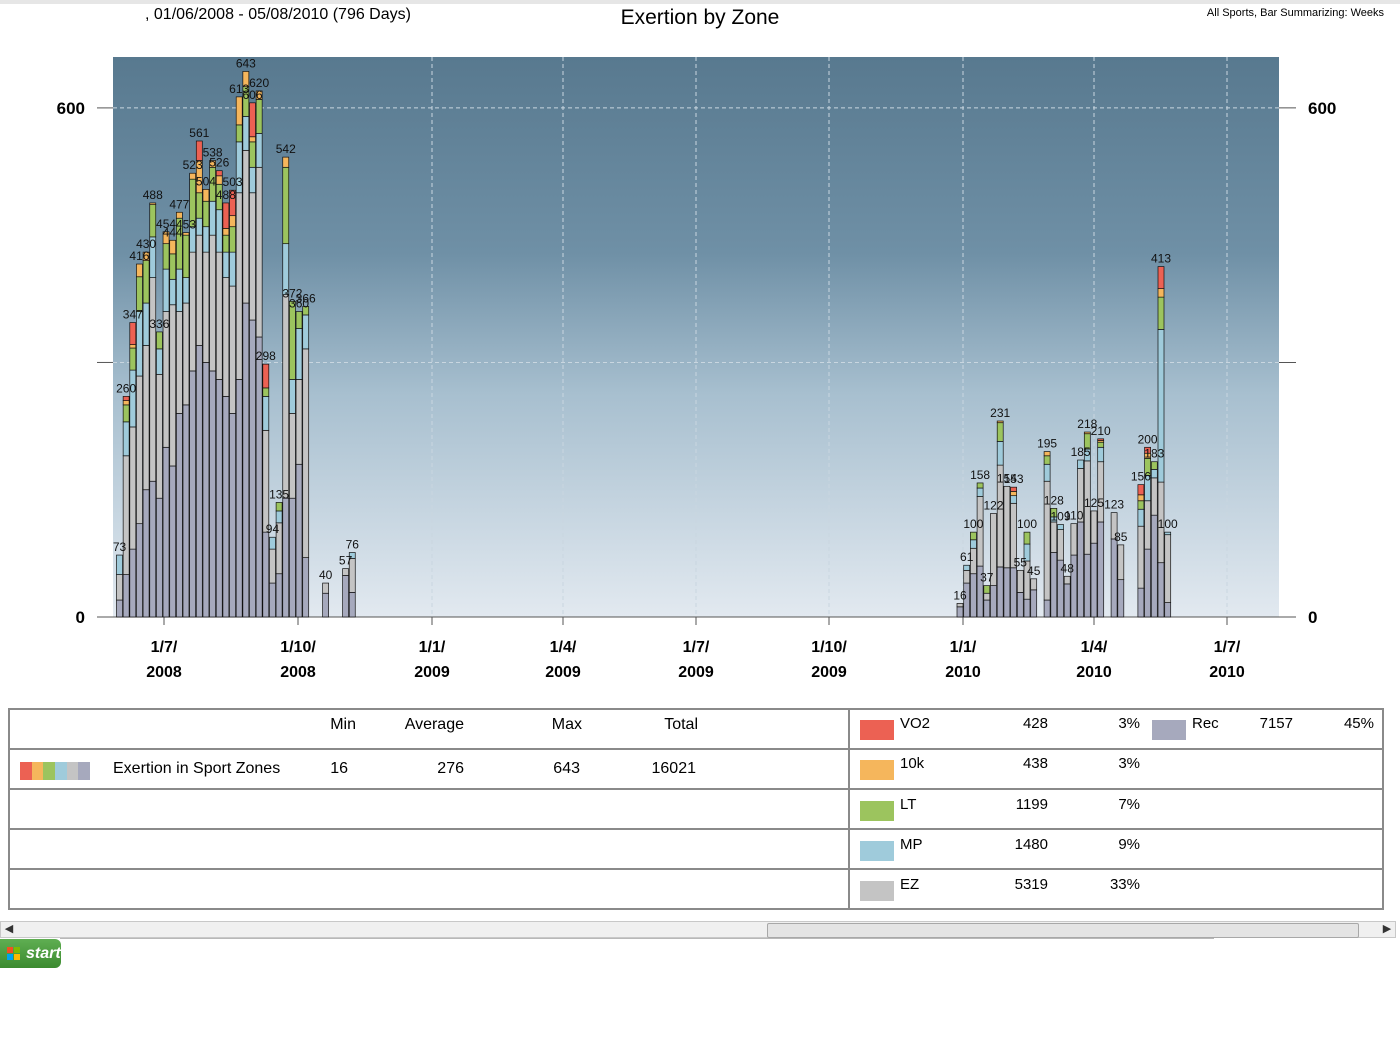 This screenshot has height=1050, width=1400. I want to click on x-tick-label-date: 1/4/, so click(1094, 647).